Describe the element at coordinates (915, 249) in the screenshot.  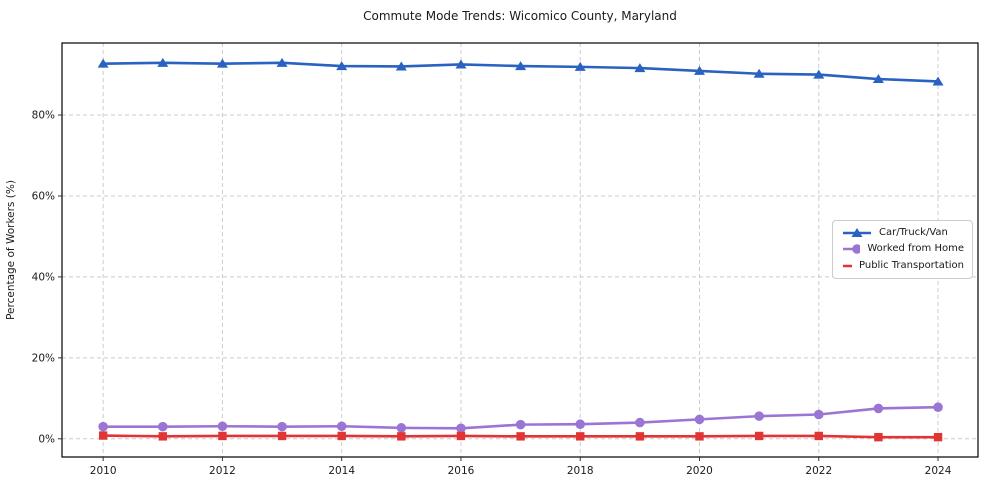
I see `legend-label: Worked from Home` at that location.